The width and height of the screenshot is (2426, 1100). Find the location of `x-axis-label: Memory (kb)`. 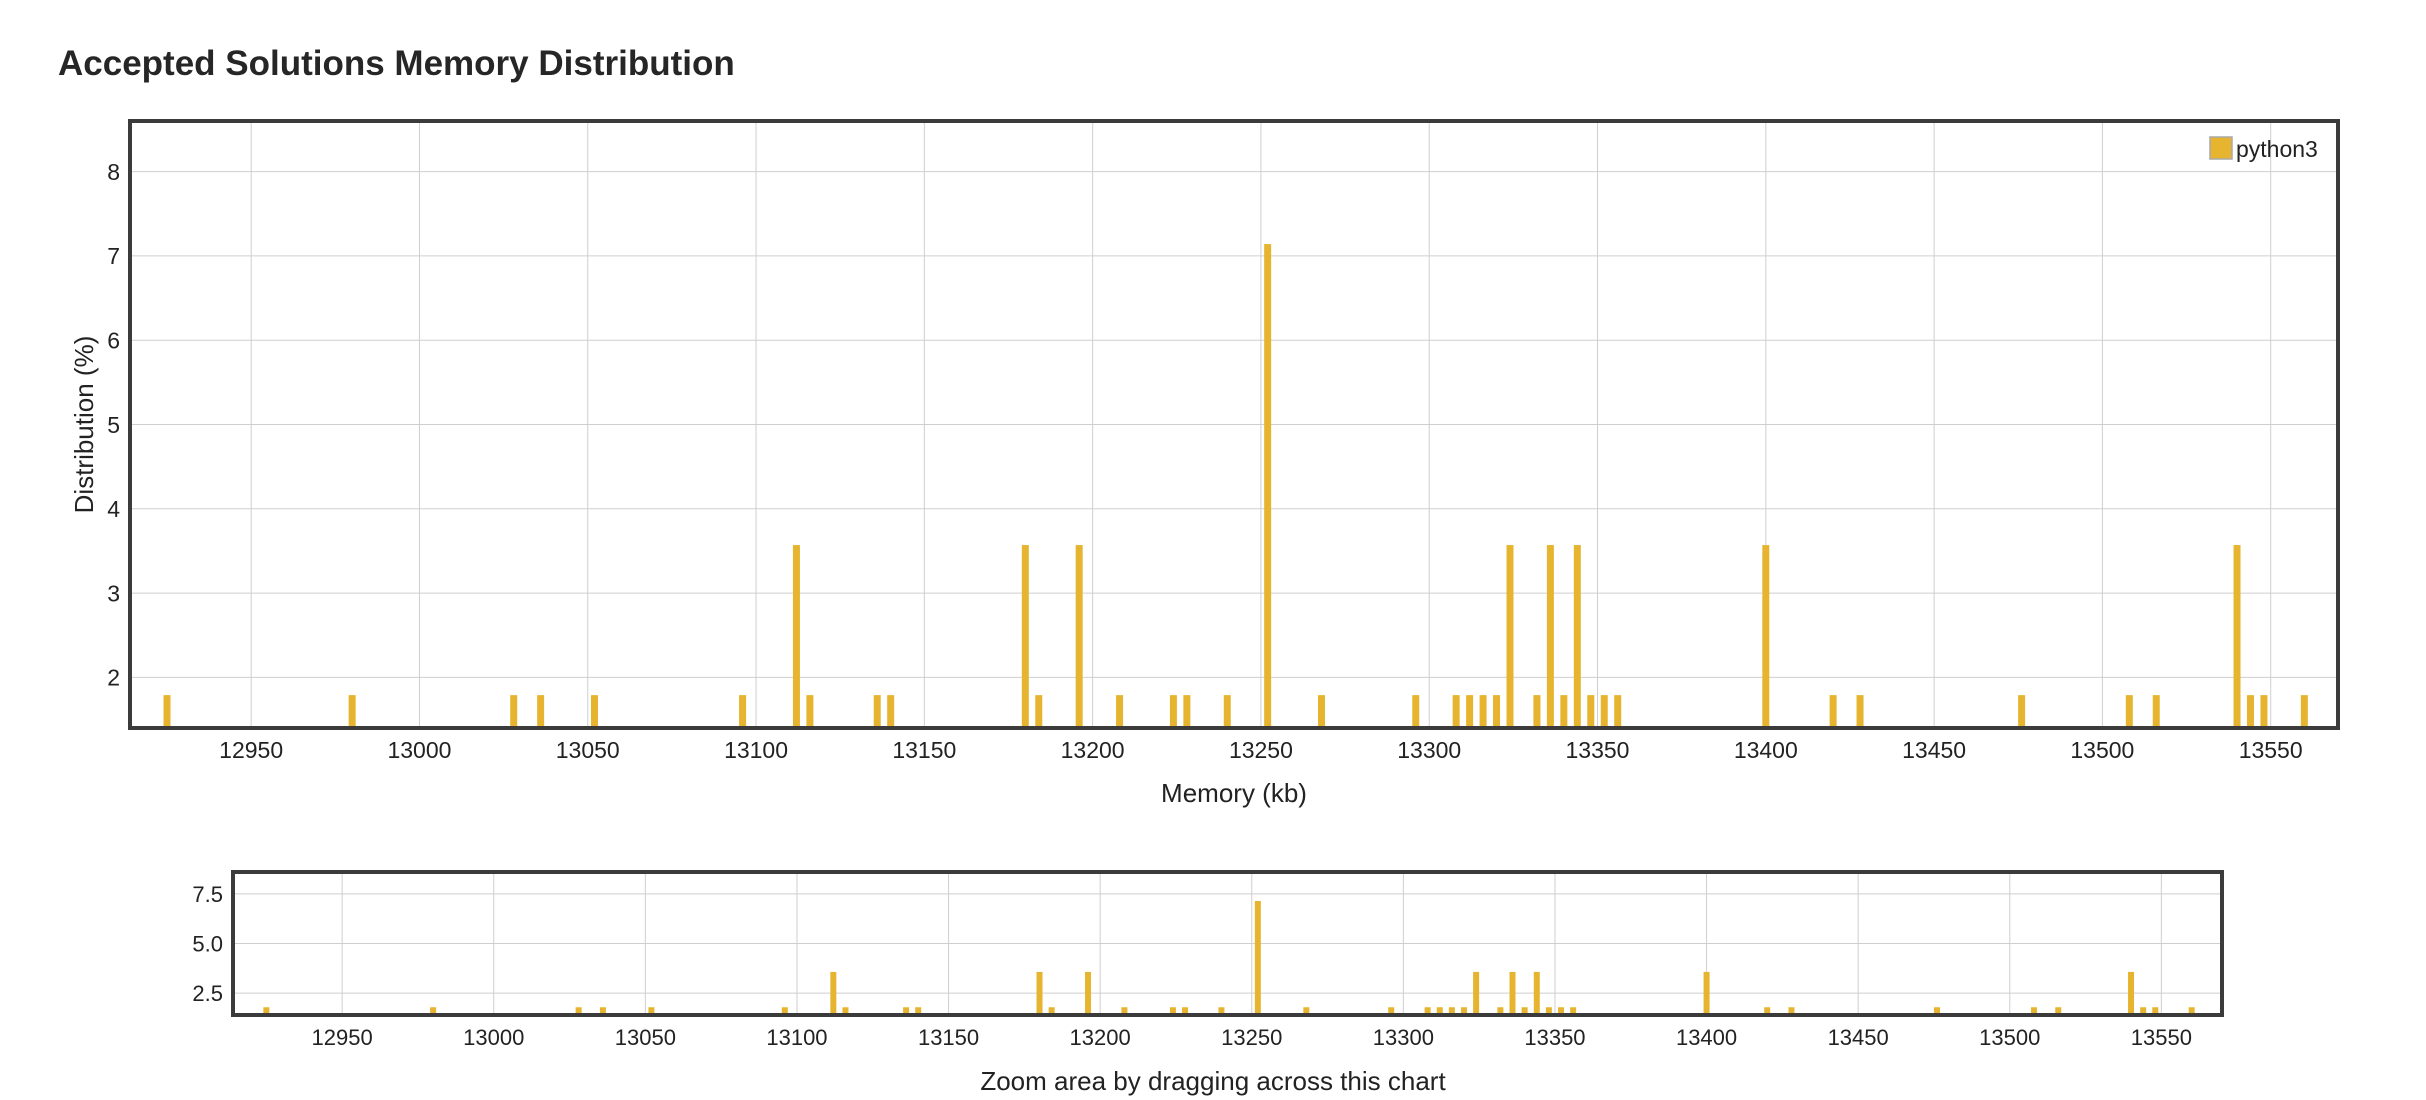

x-axis-label: Memory (kb) is located at coordinates (1234, 793).